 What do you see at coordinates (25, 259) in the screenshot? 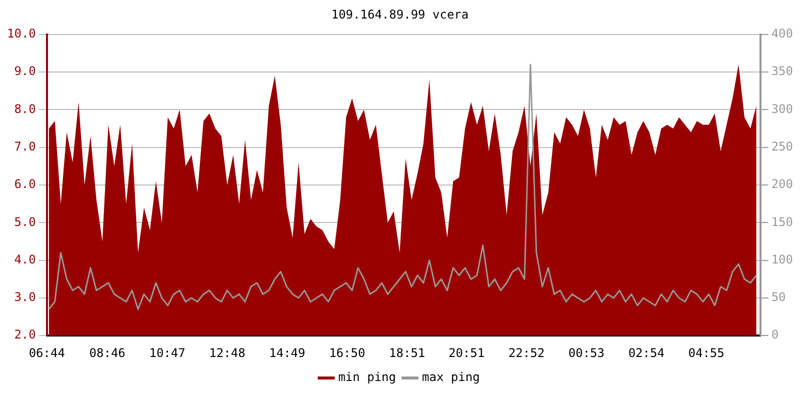
I see `y-tick-label: 4.0` at bounding box center [25, 259].